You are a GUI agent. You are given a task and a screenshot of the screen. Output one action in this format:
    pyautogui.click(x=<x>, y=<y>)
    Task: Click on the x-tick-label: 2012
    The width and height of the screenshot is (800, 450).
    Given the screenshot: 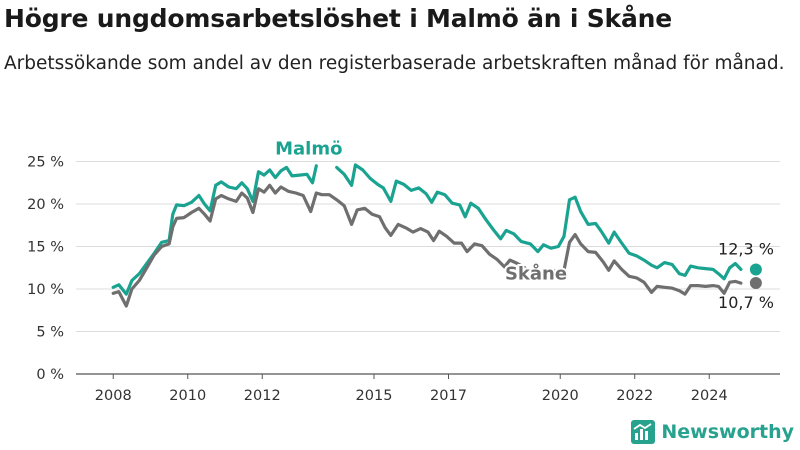 What is the action you would take?
    pyautogui.click(x=262, y=396)
    